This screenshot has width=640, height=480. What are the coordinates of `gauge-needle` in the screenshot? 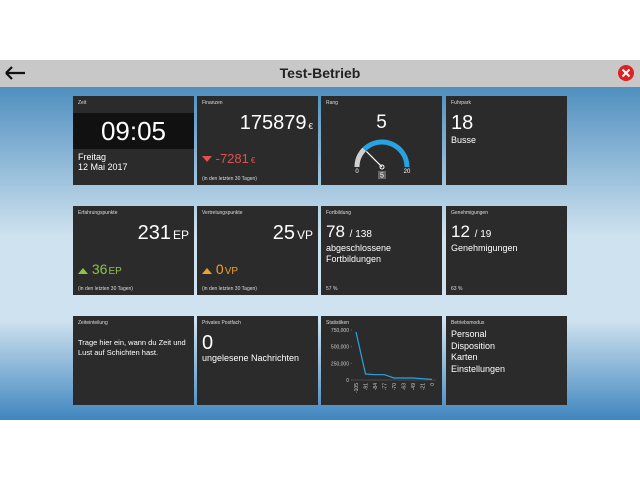 It's located at (374, 159).